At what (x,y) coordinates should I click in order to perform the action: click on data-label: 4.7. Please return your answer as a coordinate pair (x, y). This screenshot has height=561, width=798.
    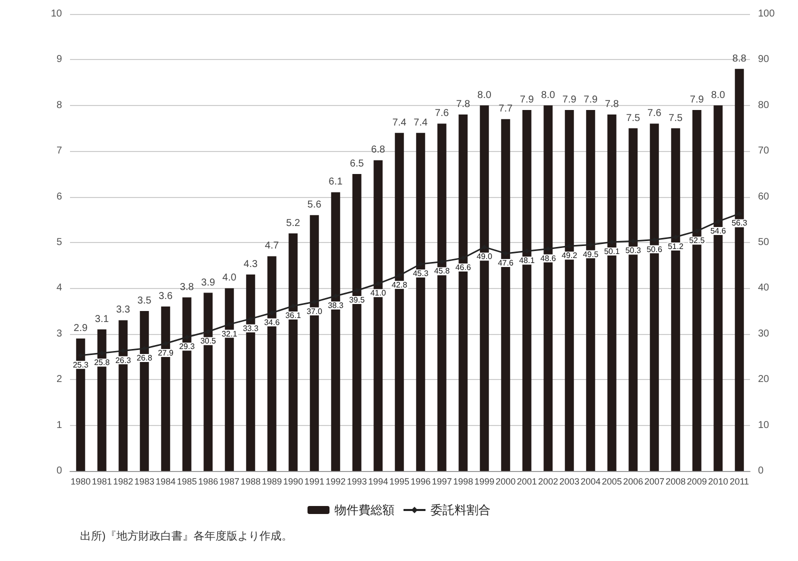
    Looking at the image, I should click on (272, 246).